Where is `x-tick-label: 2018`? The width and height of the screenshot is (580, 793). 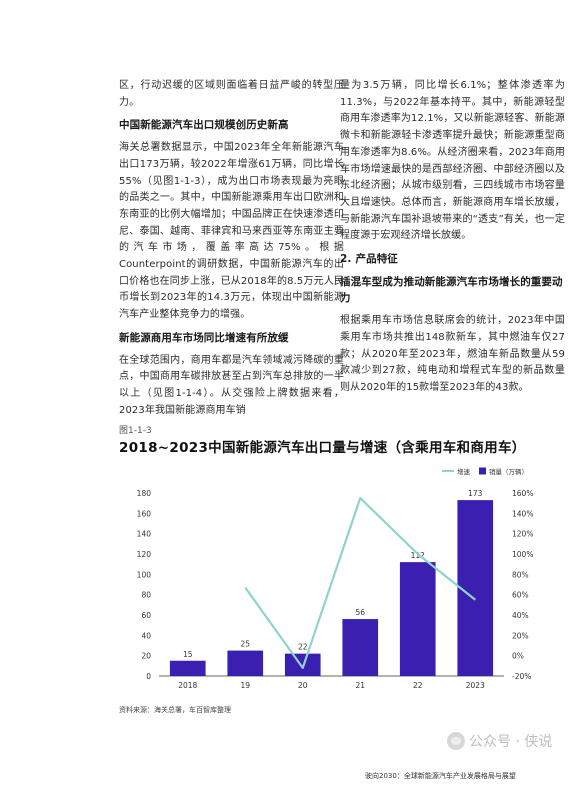
x-tick-label: 2018 is located at coordinates (187, 685).